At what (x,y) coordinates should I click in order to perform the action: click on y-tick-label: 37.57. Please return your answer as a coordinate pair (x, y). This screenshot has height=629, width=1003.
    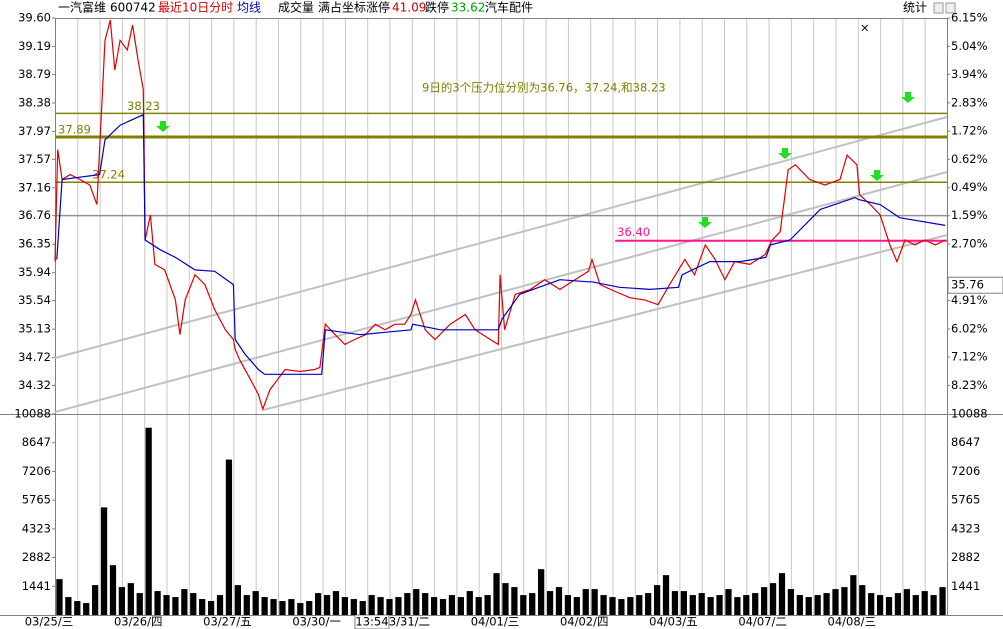
    Looking at the image, I should click on (34, 159).